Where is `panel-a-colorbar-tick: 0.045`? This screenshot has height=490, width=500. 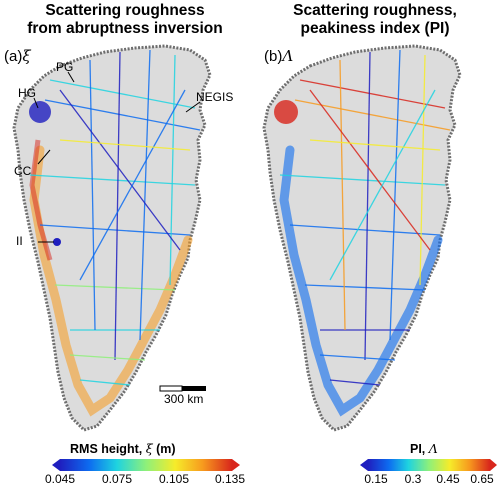 panel-a-colorbar-tick: 0.045 is located at coordinates (60, 479).